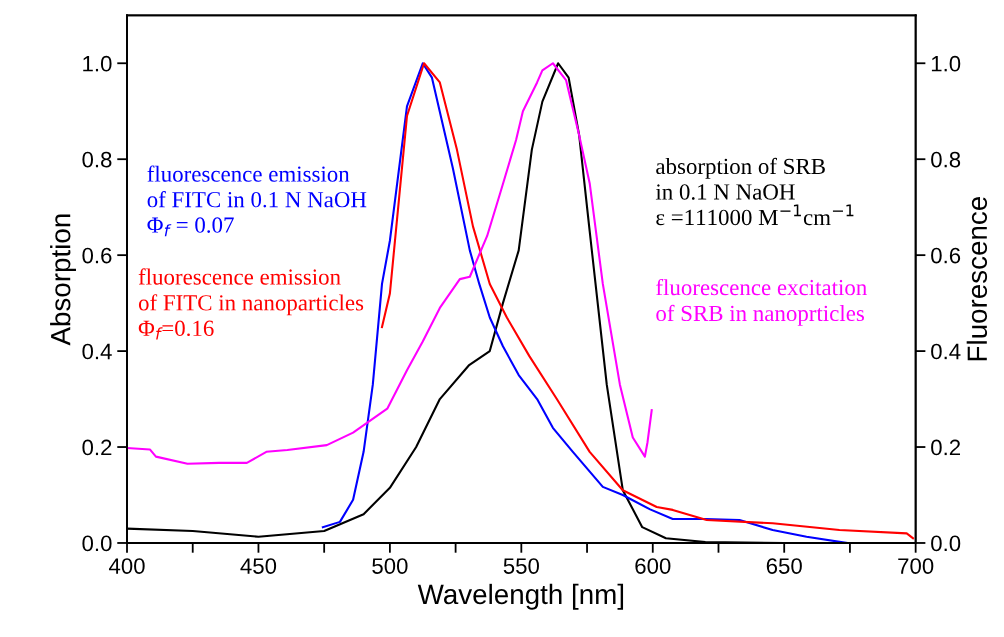  What do you see at coordinates (946, 543) in the screenshot?
I see `y2-tick-label: 0.0` at bounding box center [946, 543].